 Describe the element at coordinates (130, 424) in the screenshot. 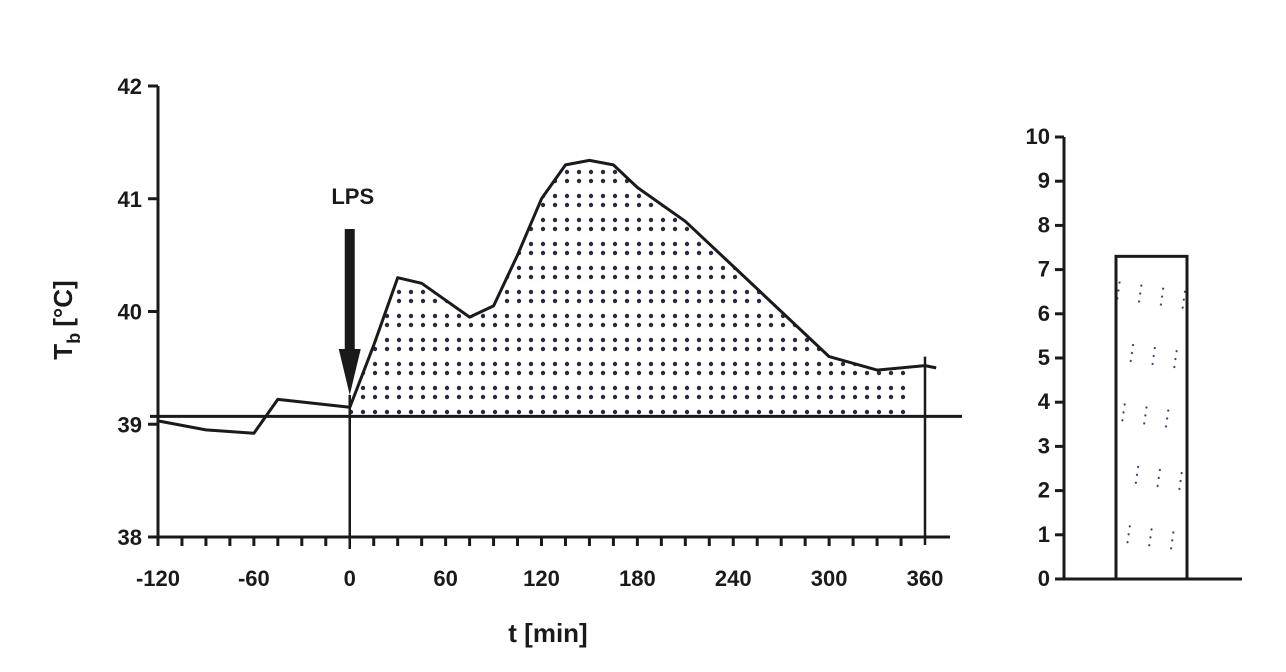

I see `y-tick-label: 39` at that location.